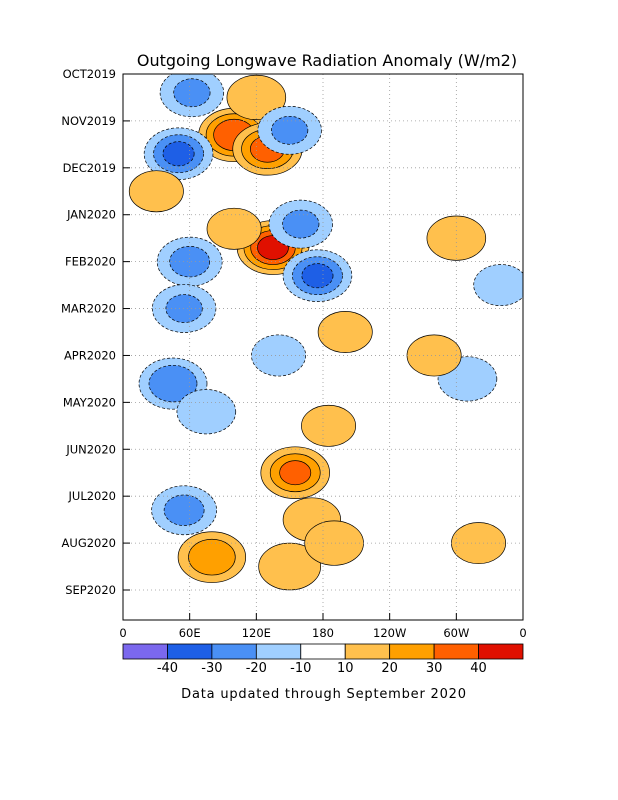 The image size is (618, 800). I want to click on y-tick-label: NOV2019, so click(88, 121).